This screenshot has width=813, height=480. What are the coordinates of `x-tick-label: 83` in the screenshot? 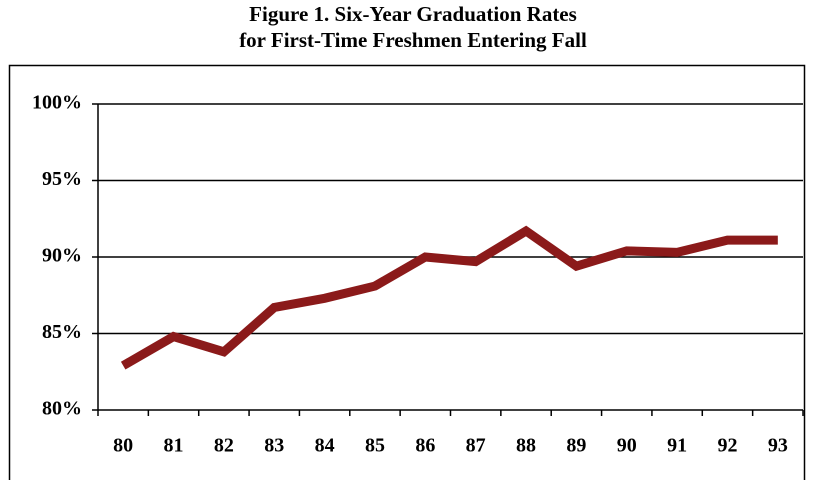 It's located at (274, 446).